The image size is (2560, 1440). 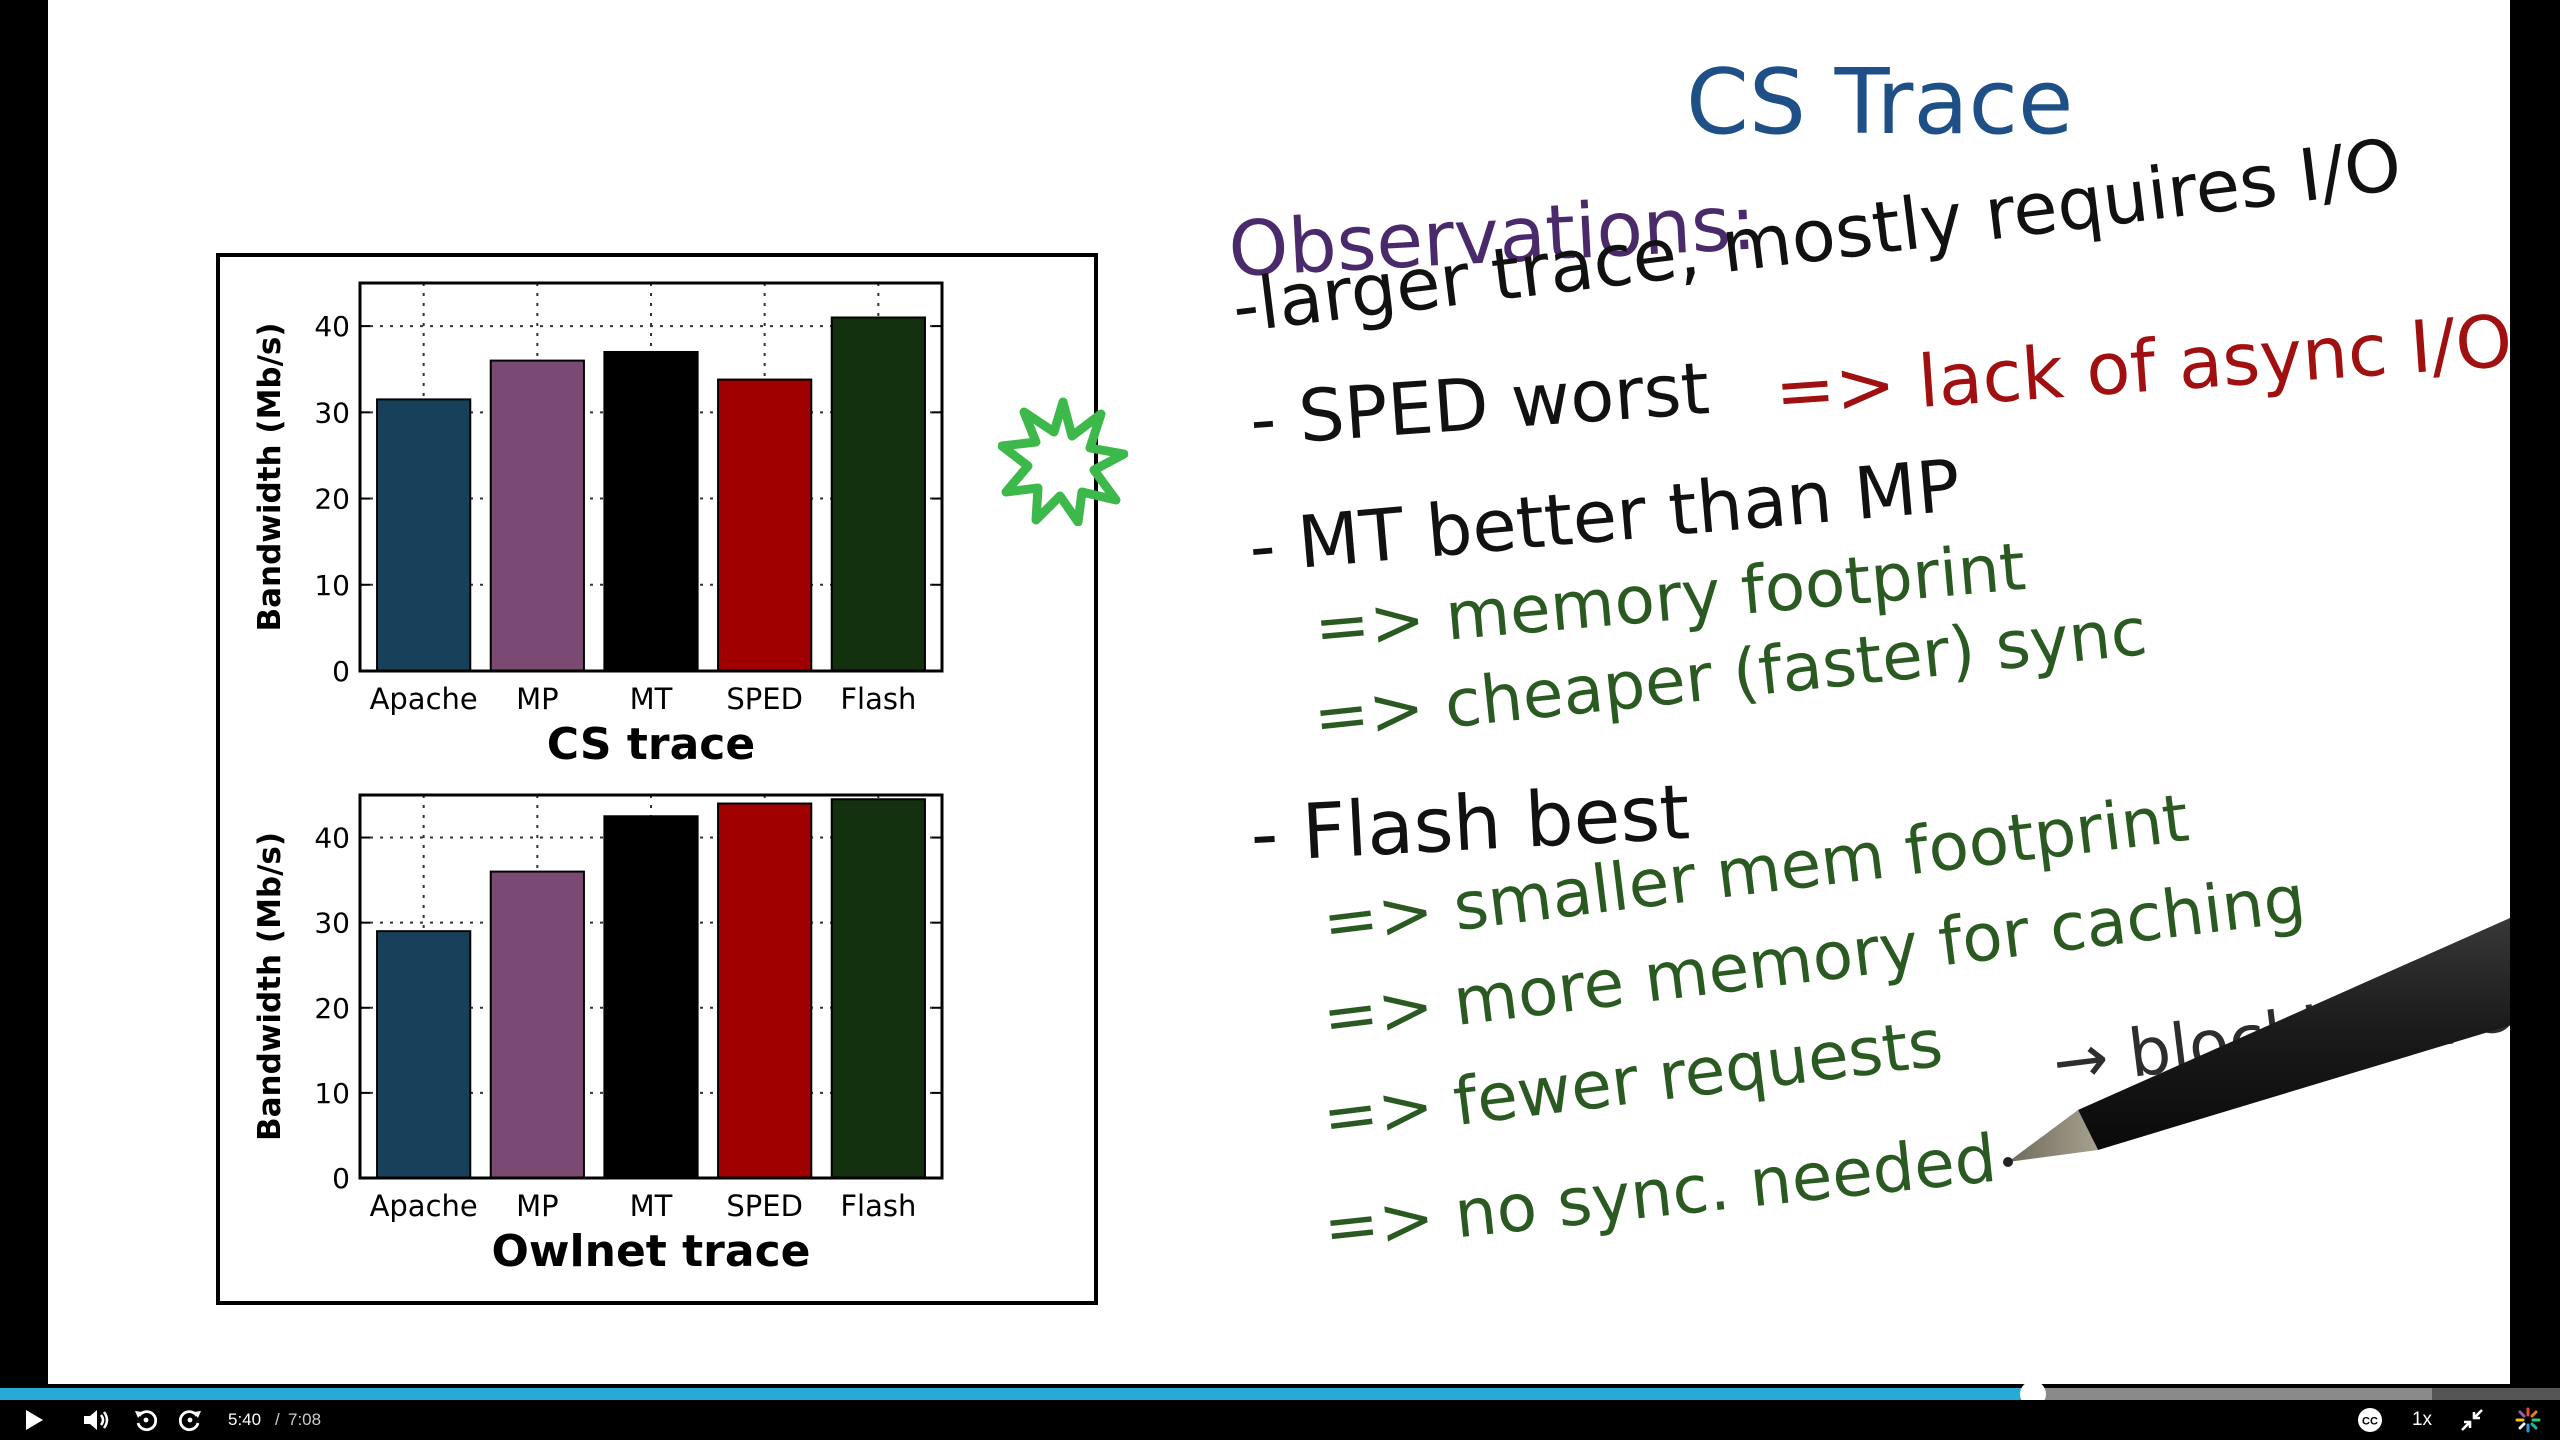 I want to click on progress-bar, so click(x=1280, y=1394).